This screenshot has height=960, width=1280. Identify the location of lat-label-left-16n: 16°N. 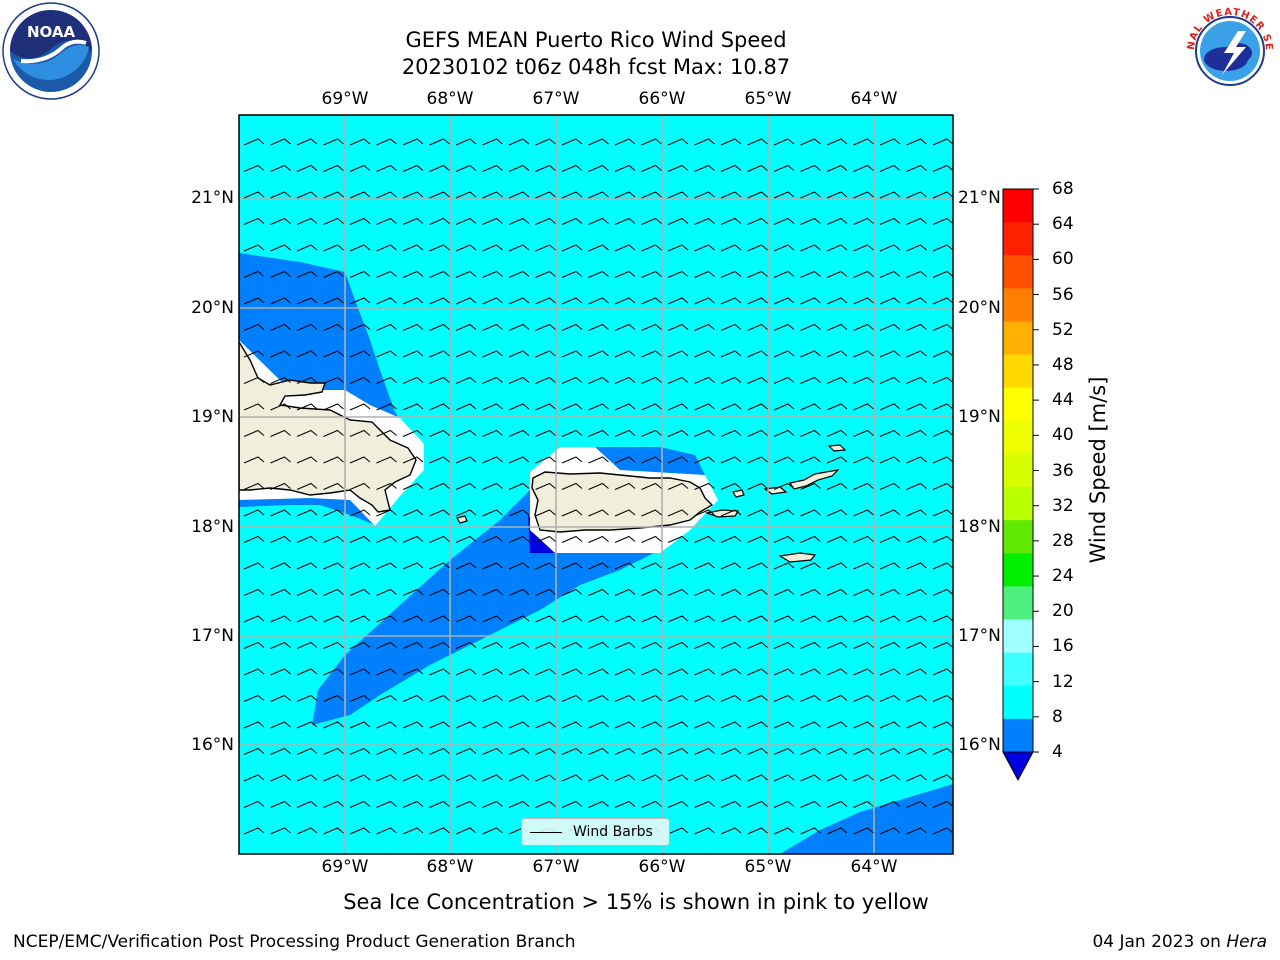
(212, 745).